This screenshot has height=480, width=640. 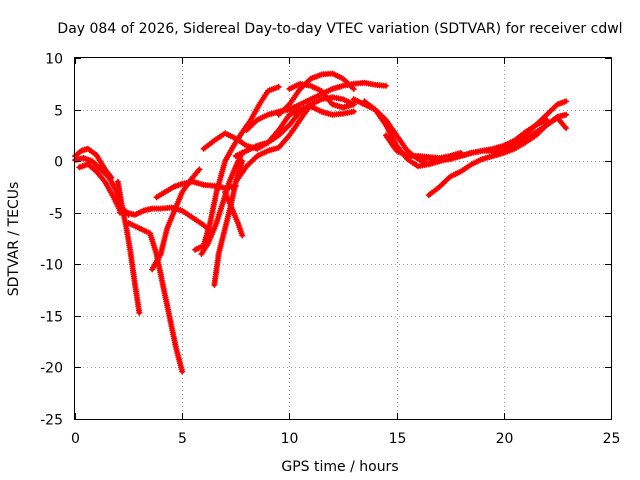 I want to click on y-tick-label: -5, so click(x=56, y=215).